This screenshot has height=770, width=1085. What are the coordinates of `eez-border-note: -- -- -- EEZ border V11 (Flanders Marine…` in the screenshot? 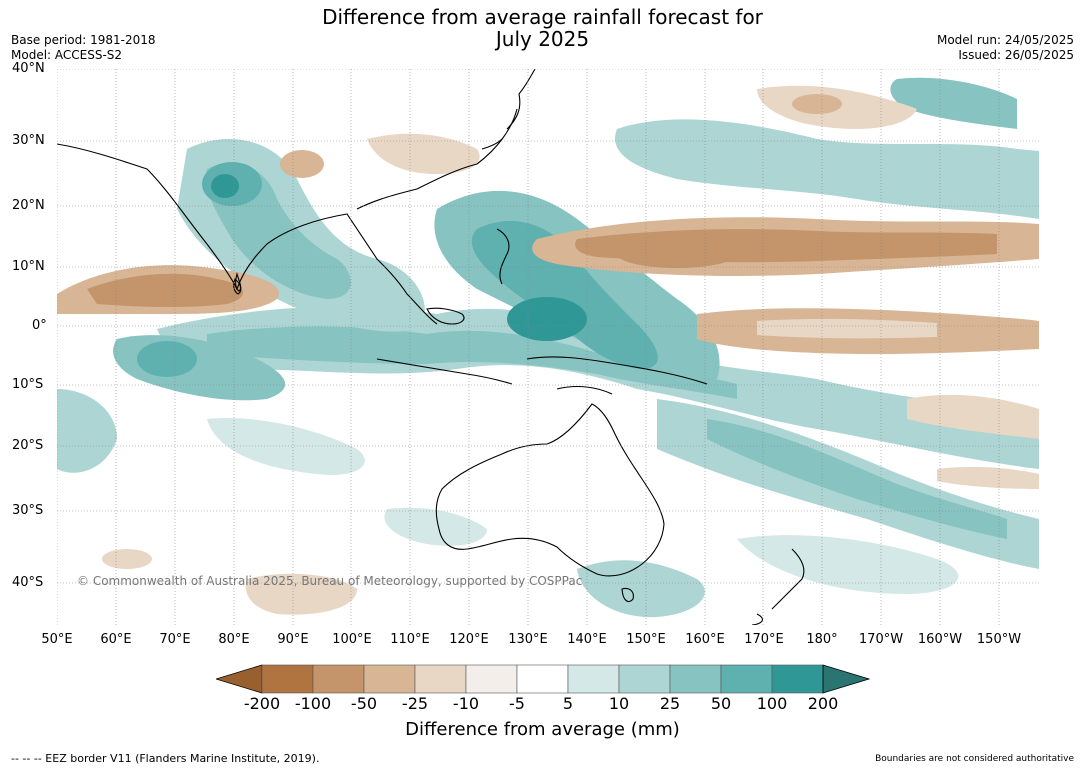 It's located at (165, 758).